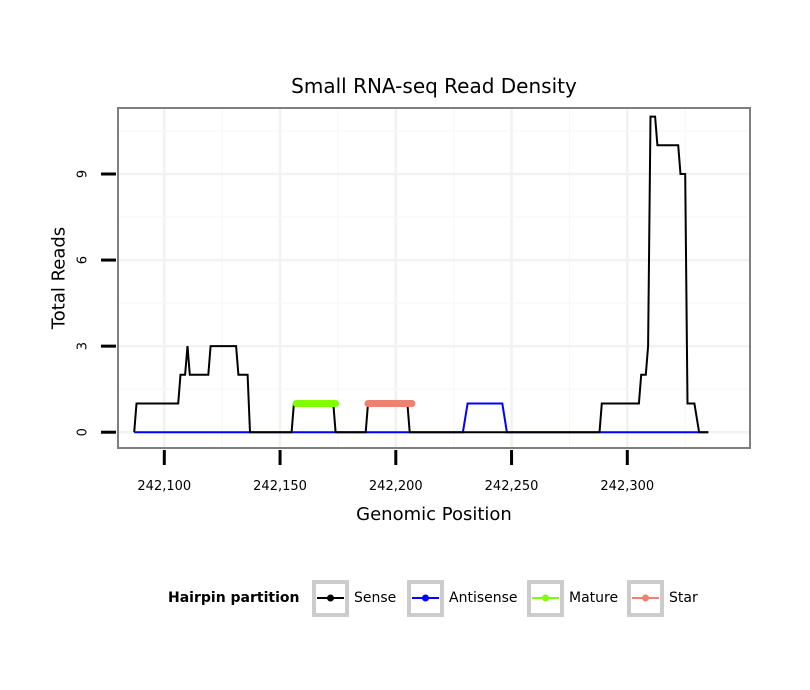 The width and height of the screenshot is (810, 690). I want to click on x-axis-title: Genomic Position, so click(434, 514).